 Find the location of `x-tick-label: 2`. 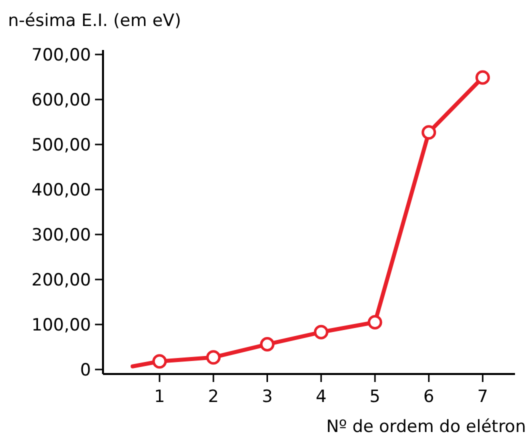

x-tick-label: 2 is located at coordinates (213, 397).